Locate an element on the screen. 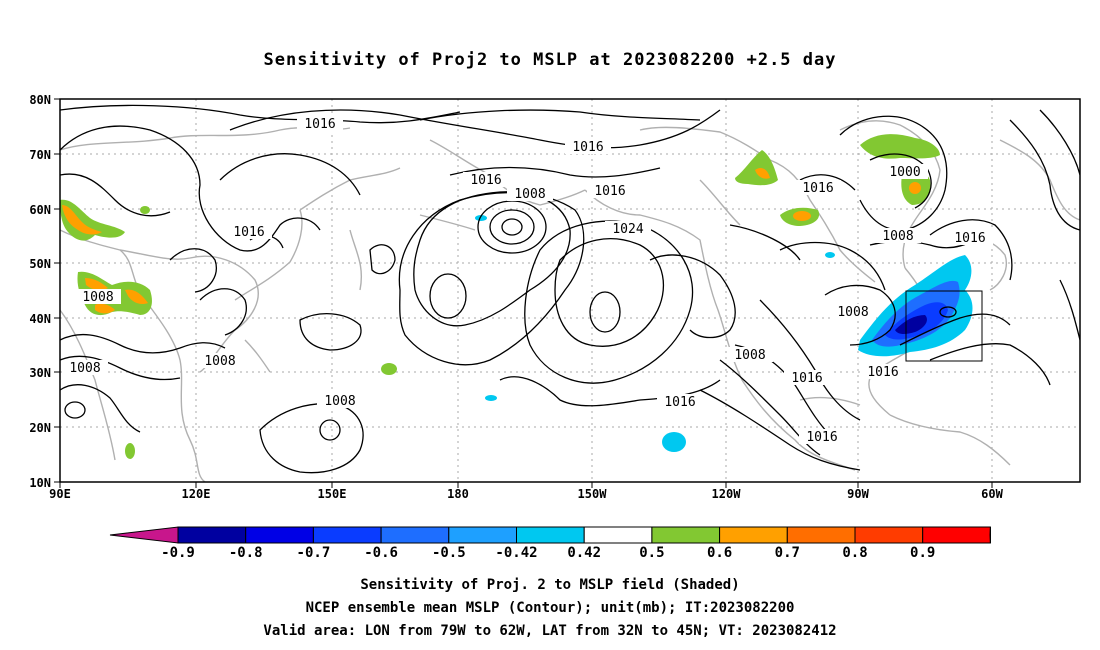 Image resolution: width=1100 pixels, height=650 pixels. contour-label-1008-bay-bengal: 1008 is located at coordinates (84, 368).